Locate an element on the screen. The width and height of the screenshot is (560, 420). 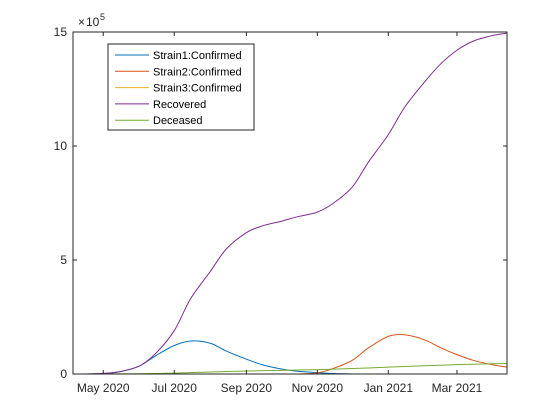
legend-label-strain2-confirmed: Strain2:Confirmed is located at coordinates (197, 72).